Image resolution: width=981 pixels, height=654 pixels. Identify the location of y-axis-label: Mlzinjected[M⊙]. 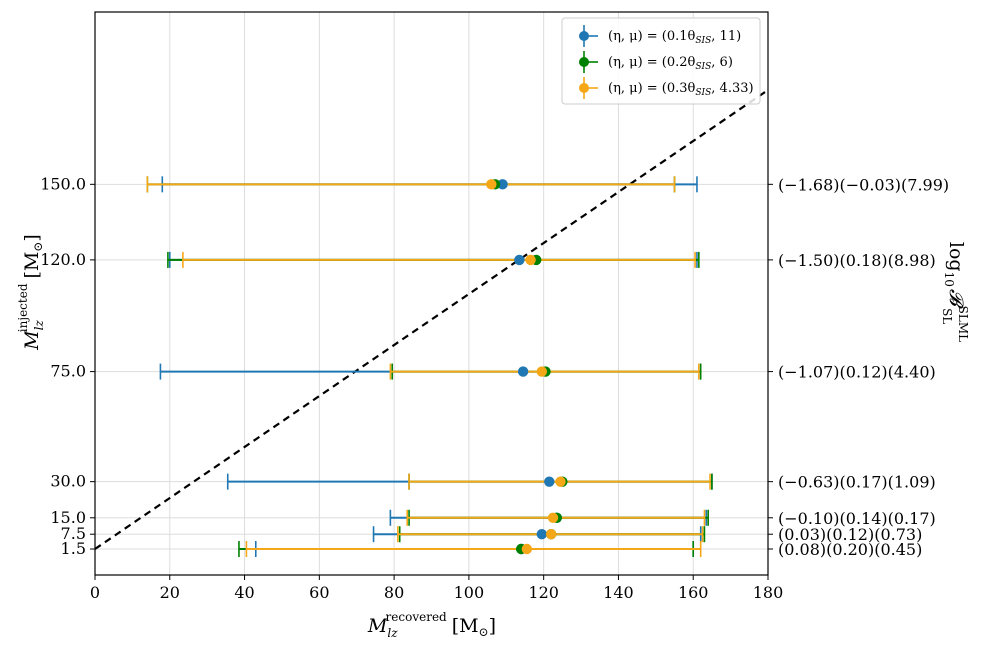
(31, 292).